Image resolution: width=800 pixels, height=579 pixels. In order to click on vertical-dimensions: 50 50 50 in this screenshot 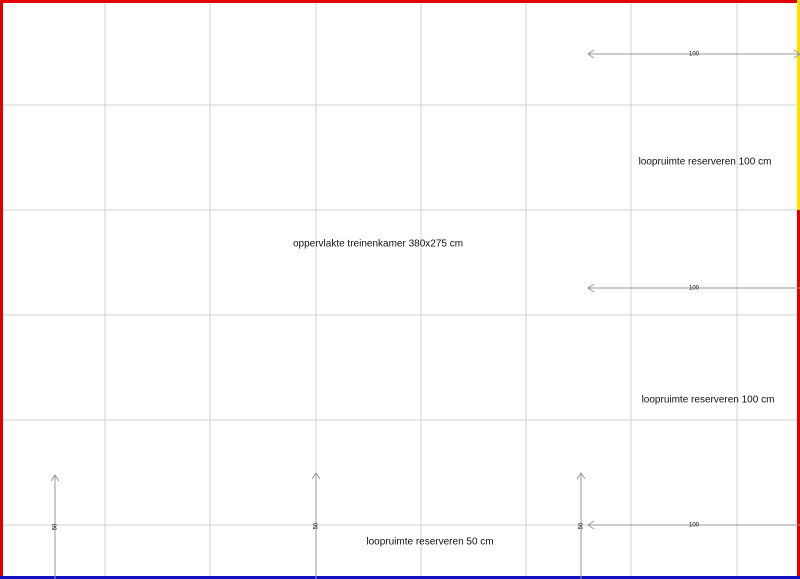, I will do `click(318, 525)`.